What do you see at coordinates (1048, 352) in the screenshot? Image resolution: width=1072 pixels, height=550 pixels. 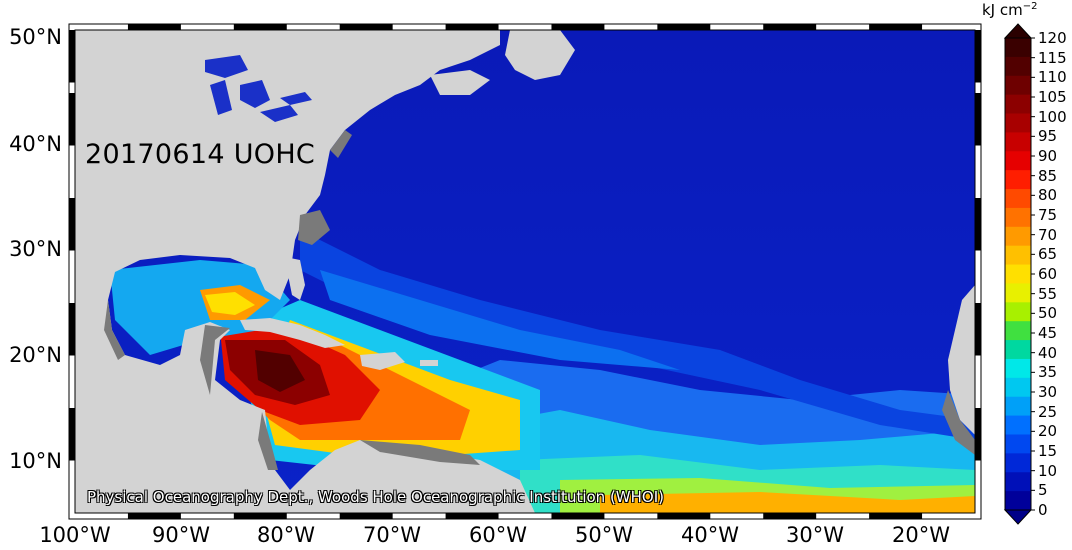 I see `colorbar-tick-label: 40` at bounding box center [1048, 352].